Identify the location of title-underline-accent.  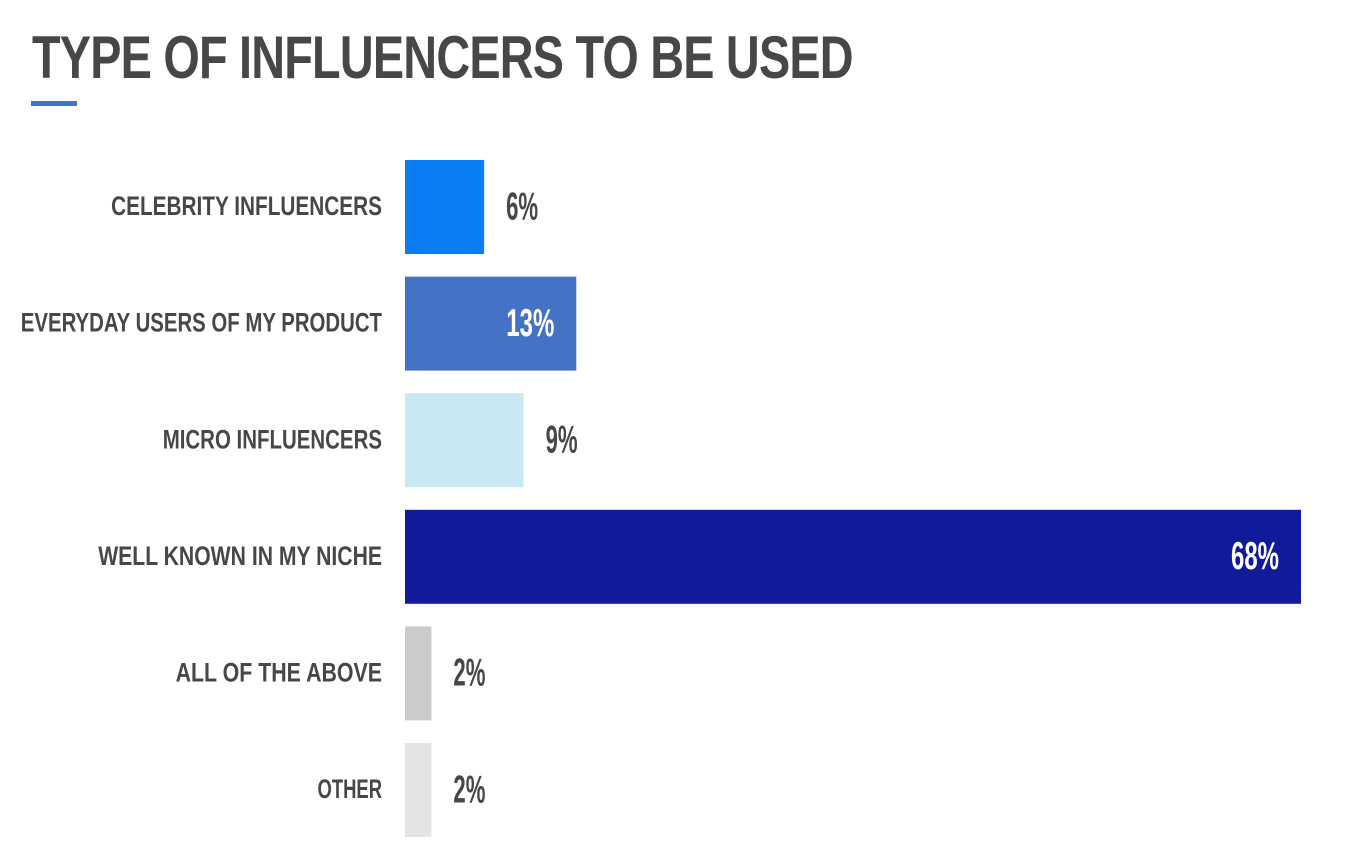
(54, 103).